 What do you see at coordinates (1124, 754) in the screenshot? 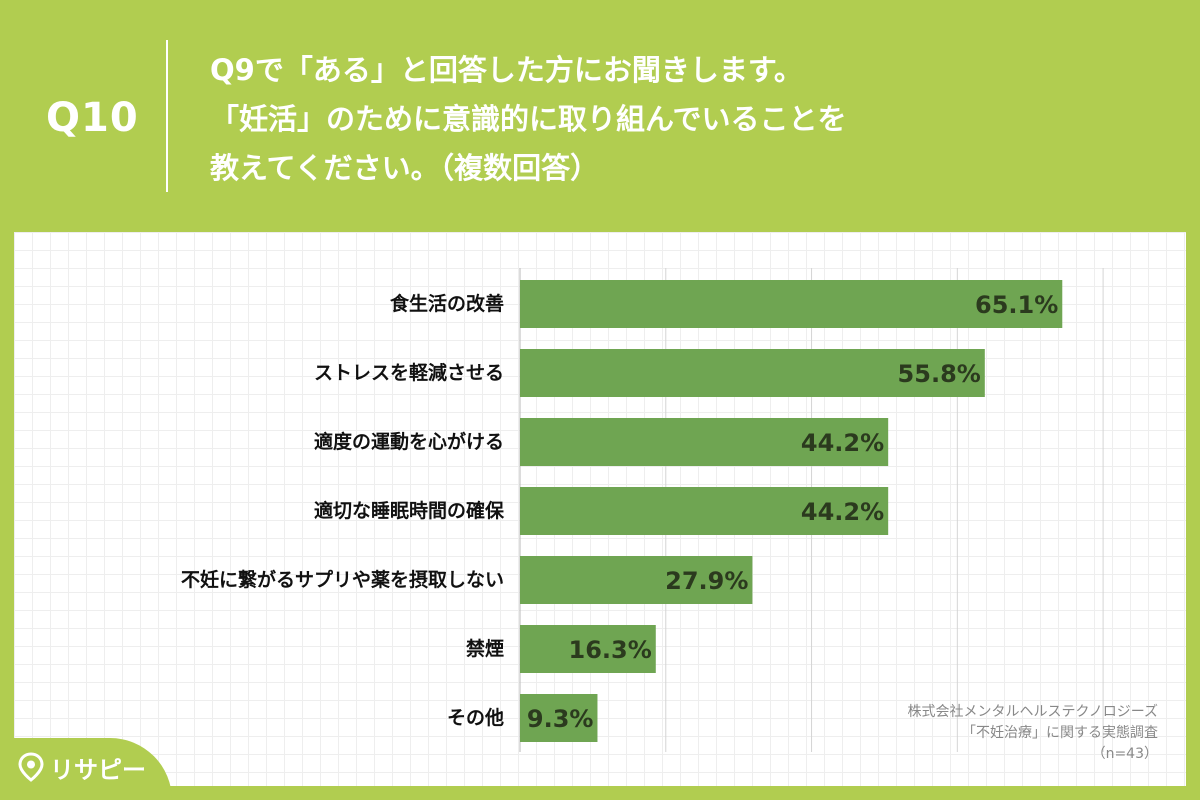
I see `source-line: （n=43）` at bounding box center [1124, 754].